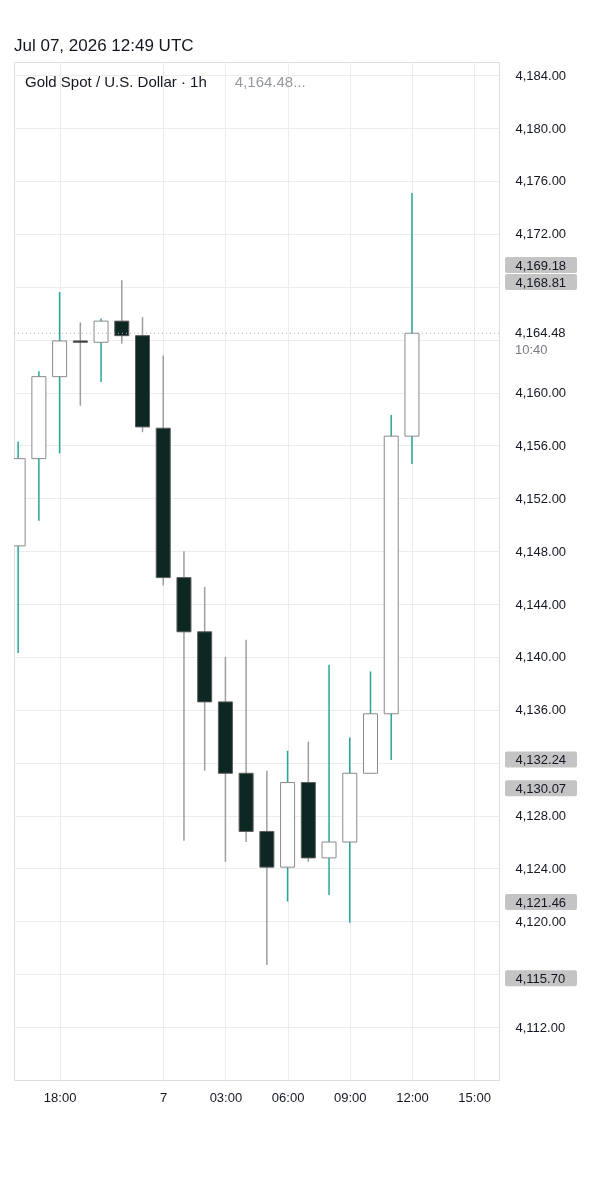 The height and width of the screenshot is (1200, 596). What do you see at coordinates (541, 760) in the screenshot?
I see `y-tick-label: 4,132.24` at bounding box center [541, 760].